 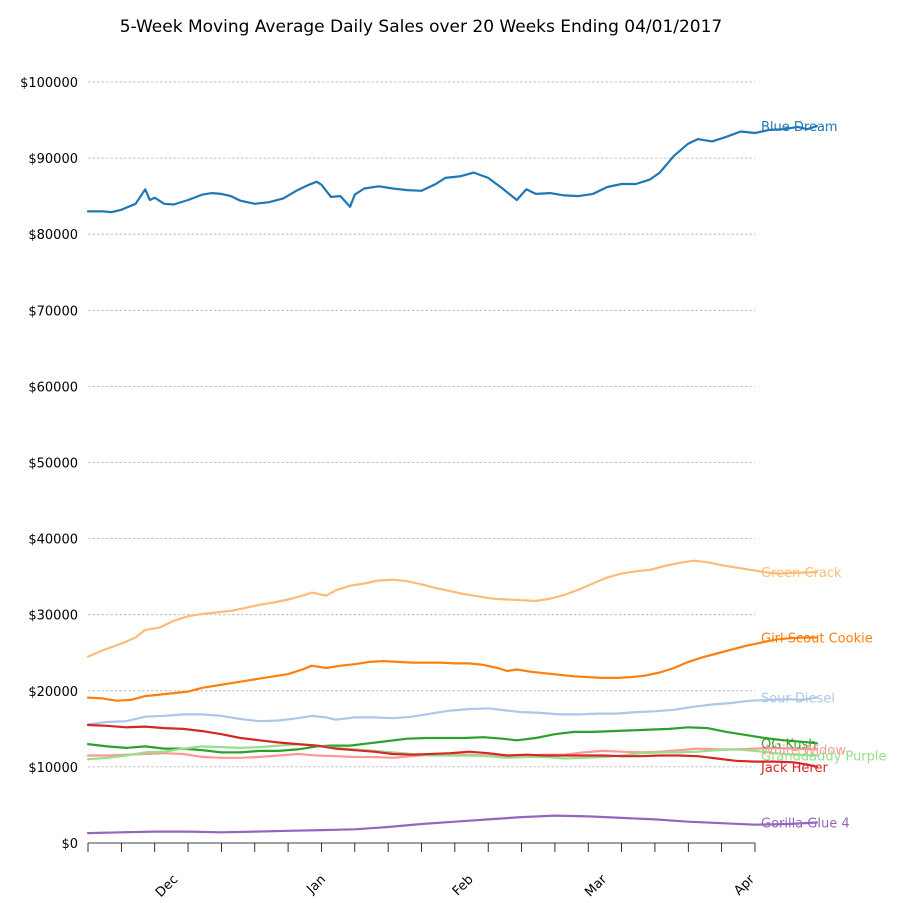 I want to click on y-tick-label: $0, so click(x=69, y=844).